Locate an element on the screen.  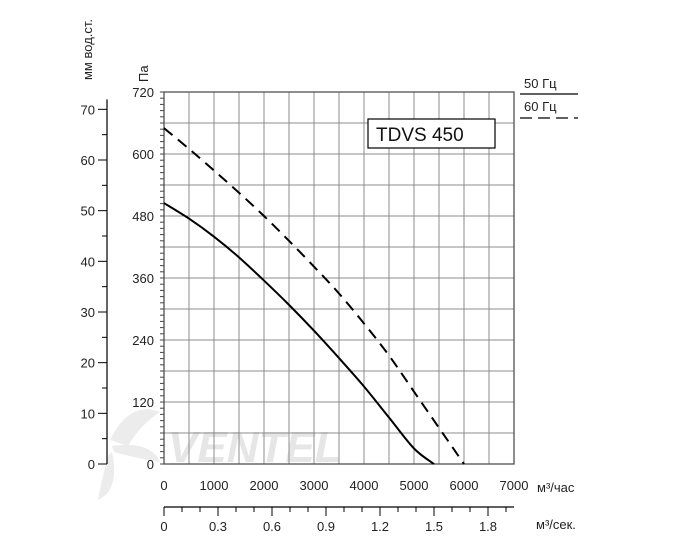
y-axis-title: Па is located at coordinates (143, 73).